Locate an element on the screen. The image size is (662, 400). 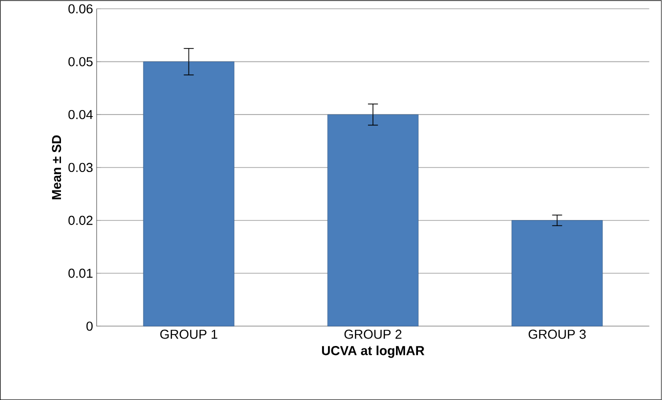
y-tick-label: 0.04 is located at coordinates (80, 115).